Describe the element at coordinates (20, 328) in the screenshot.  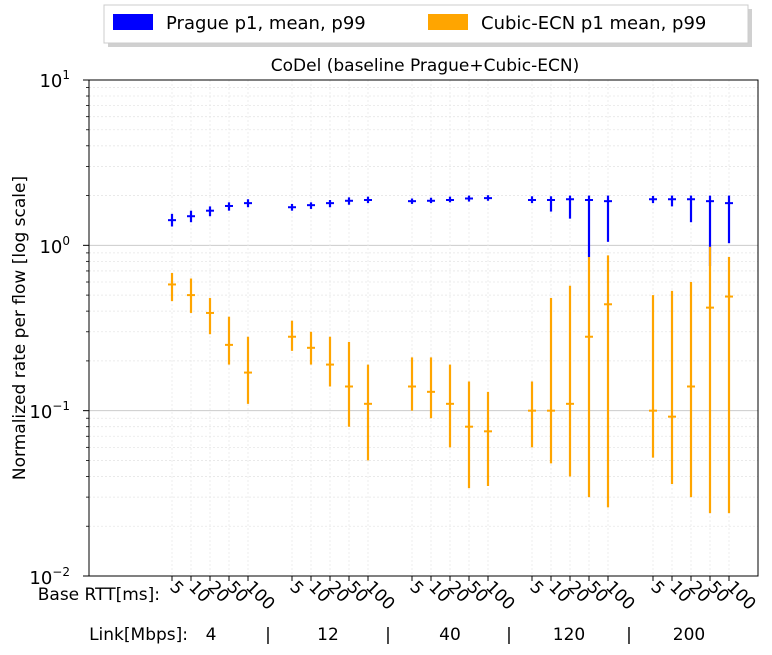
I see `y-axis-label: Normalized rate per flow [log scale]` at that location.